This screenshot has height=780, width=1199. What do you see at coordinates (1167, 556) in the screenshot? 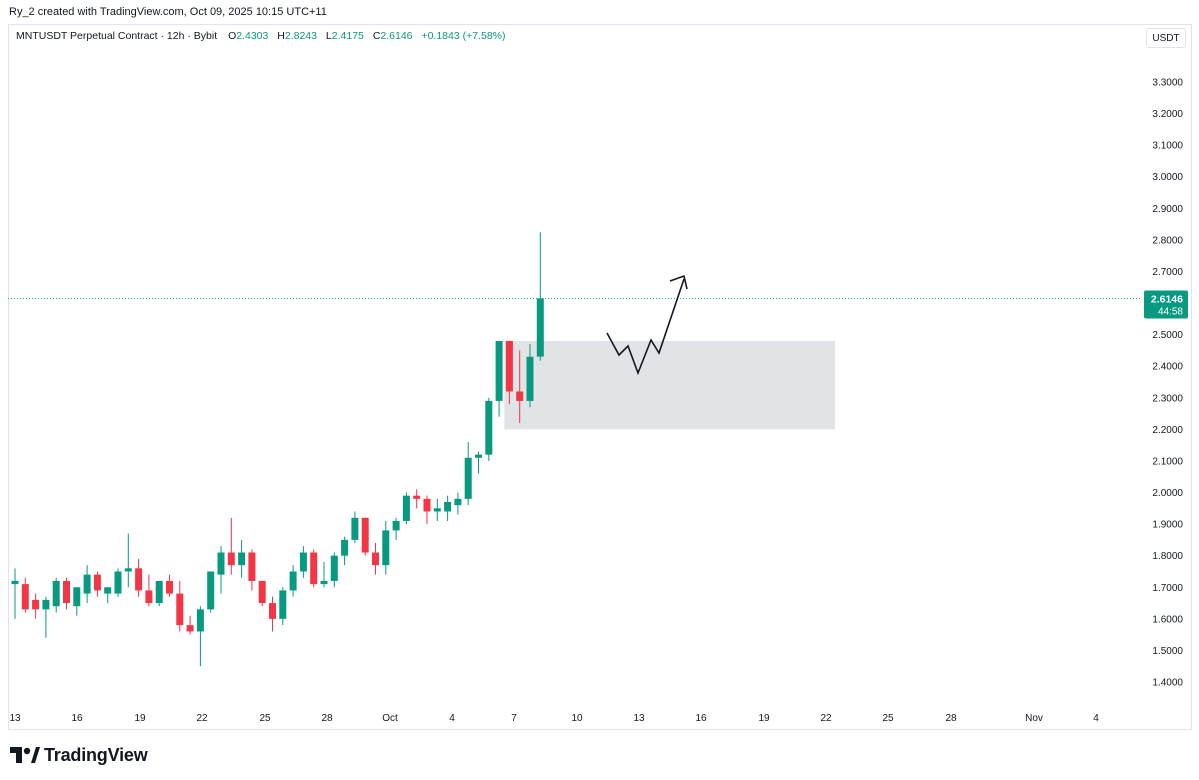
I see `price-tick-label: 1.8000` at bounding box center [1167, 556].